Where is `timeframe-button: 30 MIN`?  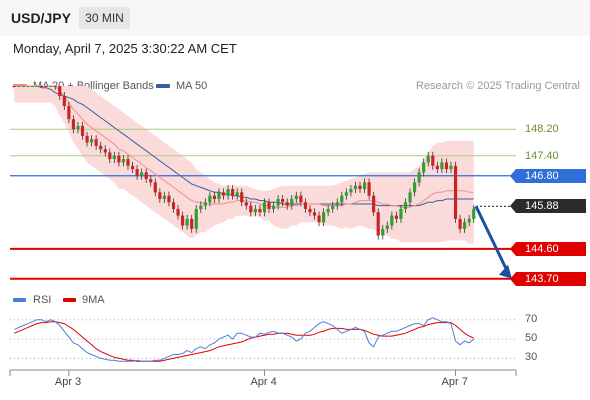
timeframe-button: 30 MIN is located at coordinates (104, 18).